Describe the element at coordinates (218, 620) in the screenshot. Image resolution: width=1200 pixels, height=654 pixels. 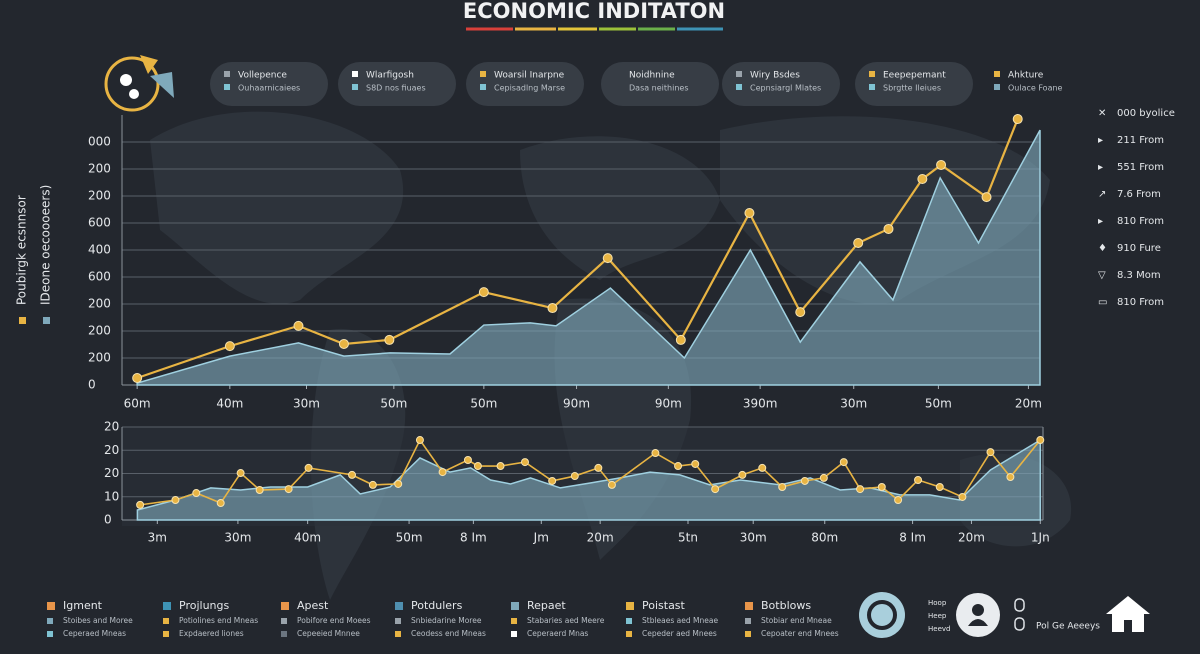
I see `legend-item: Potiolines end Mneas` at that location.